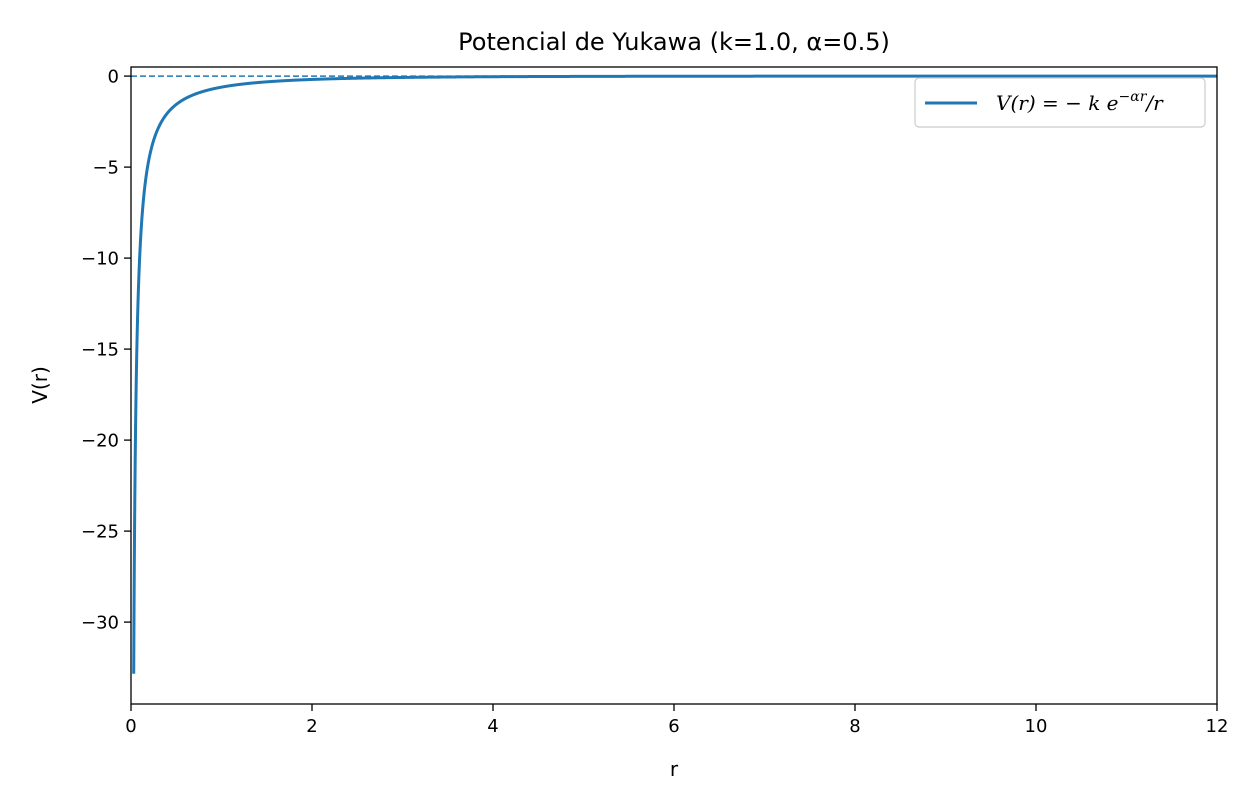  What do you see at coordinates (311, 726) in the screenshot?
I see `x-tick-label: 2` at bounding box center [311, 726].